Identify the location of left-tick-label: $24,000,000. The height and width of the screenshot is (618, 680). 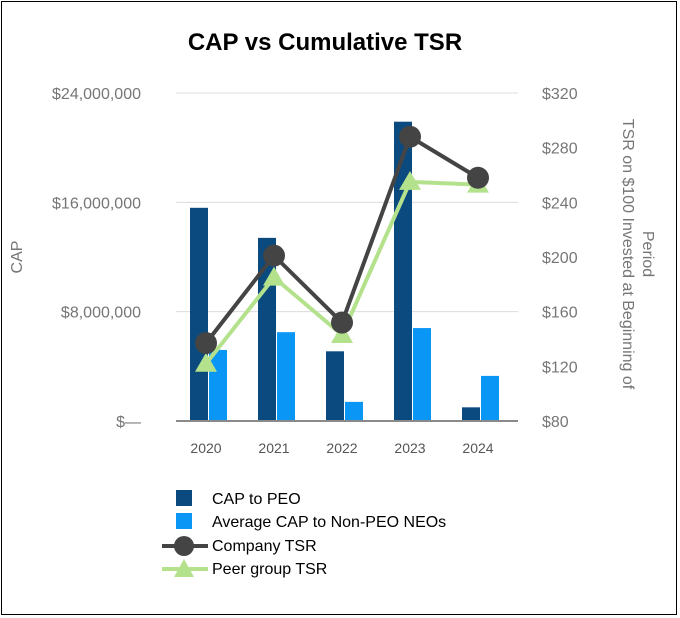
(96, 94).